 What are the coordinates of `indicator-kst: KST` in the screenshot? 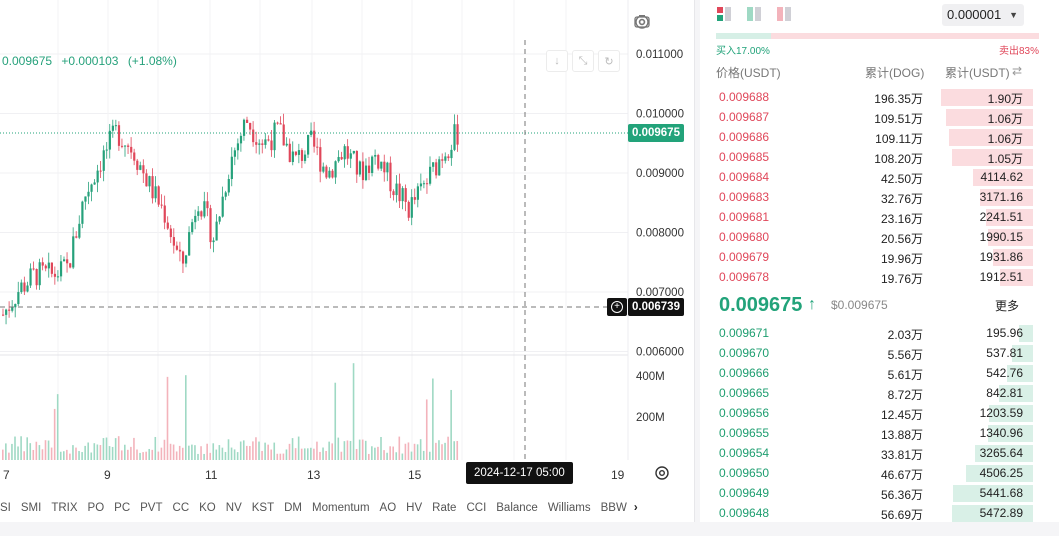 It's located at (263, 508).